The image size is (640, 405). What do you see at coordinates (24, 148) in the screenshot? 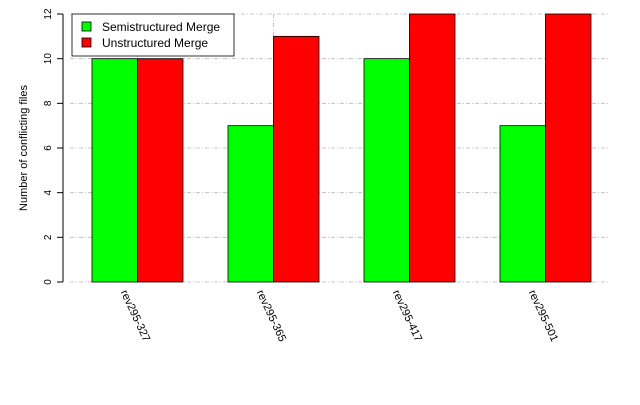
I see `y-axis-label: Number of conflicting files` at bounding box center [24, 148].